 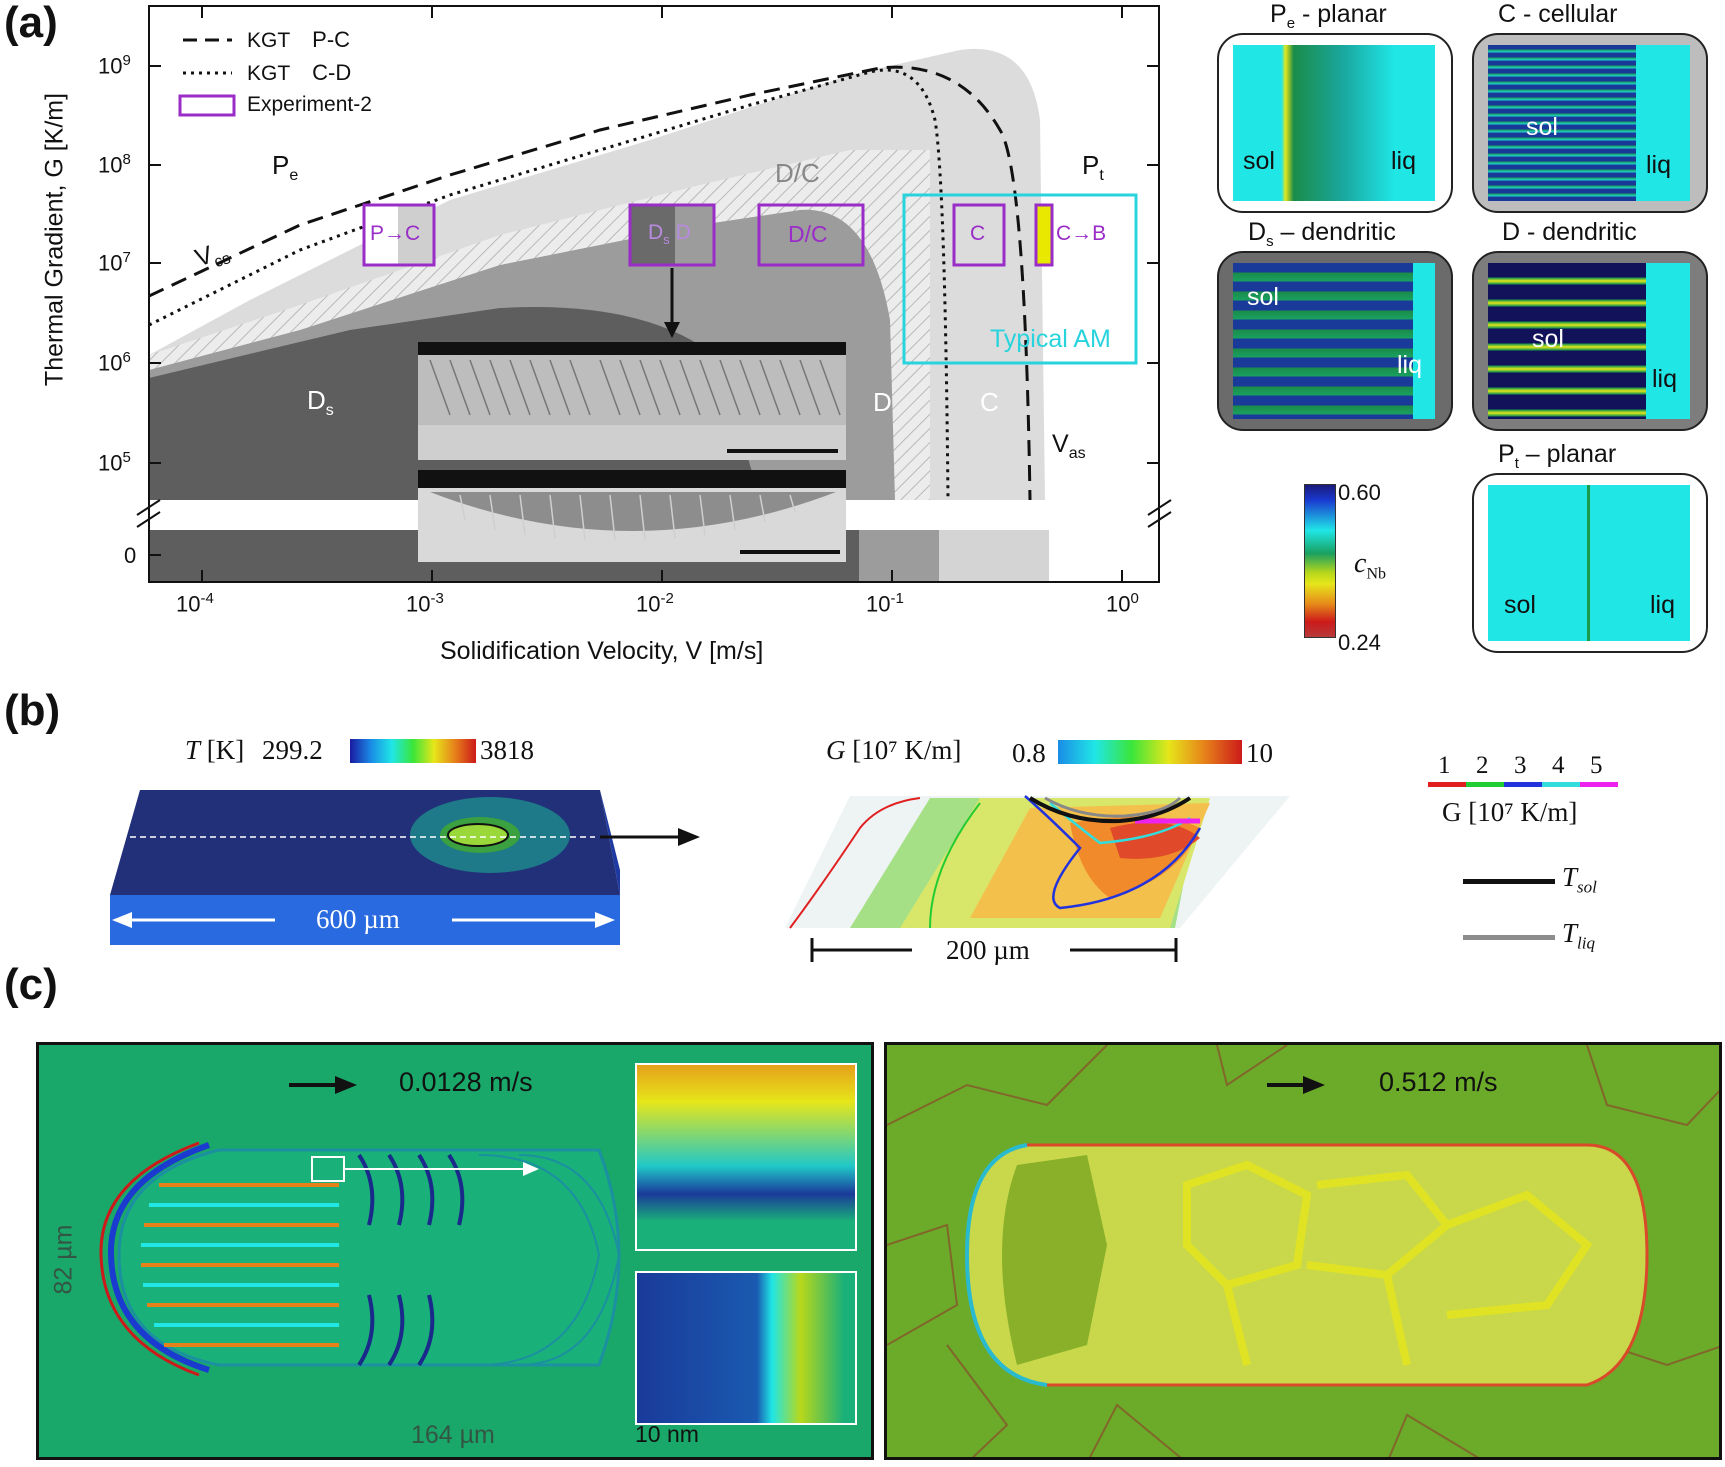 I want to click on temperature-colorbar, so click(x=413, y=751).